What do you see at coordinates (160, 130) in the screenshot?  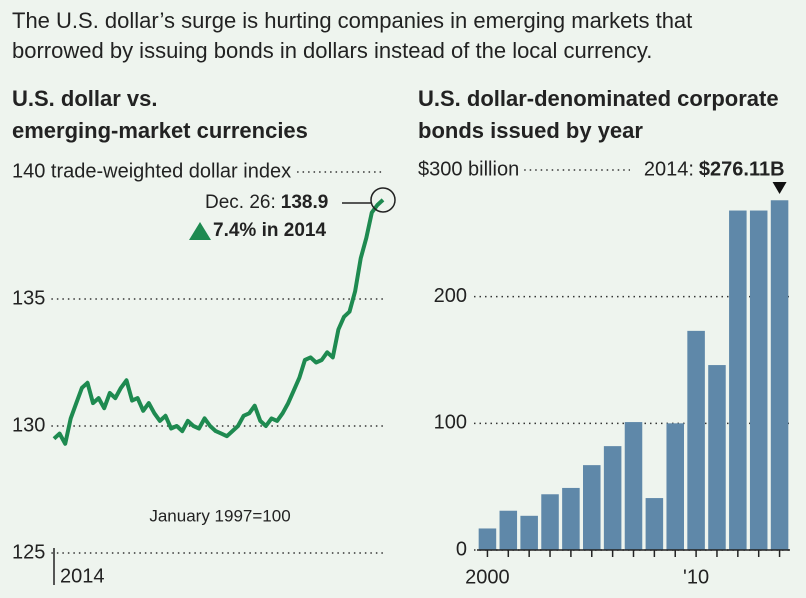 I see `chart-title: emerging-market currencies` at bounding box center [160, 130].